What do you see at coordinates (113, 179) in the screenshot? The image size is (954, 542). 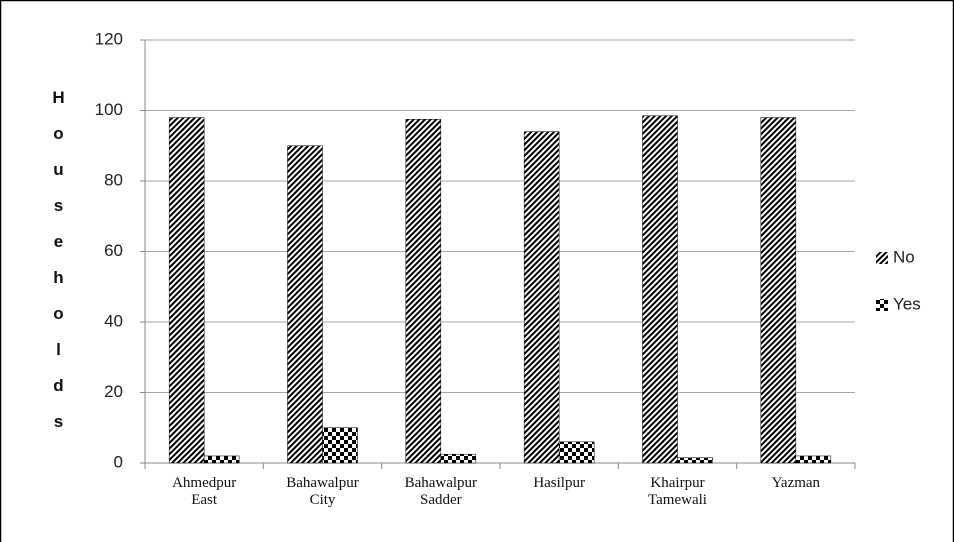 I see `y-tick-label: 80` at bounding box center [113, 179].